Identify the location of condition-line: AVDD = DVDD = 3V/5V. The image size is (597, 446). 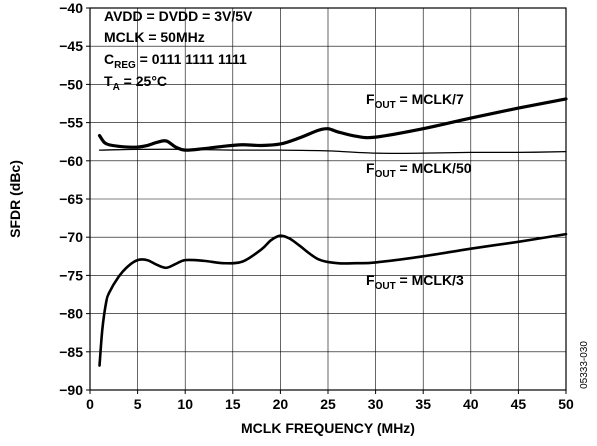
(178, 16).